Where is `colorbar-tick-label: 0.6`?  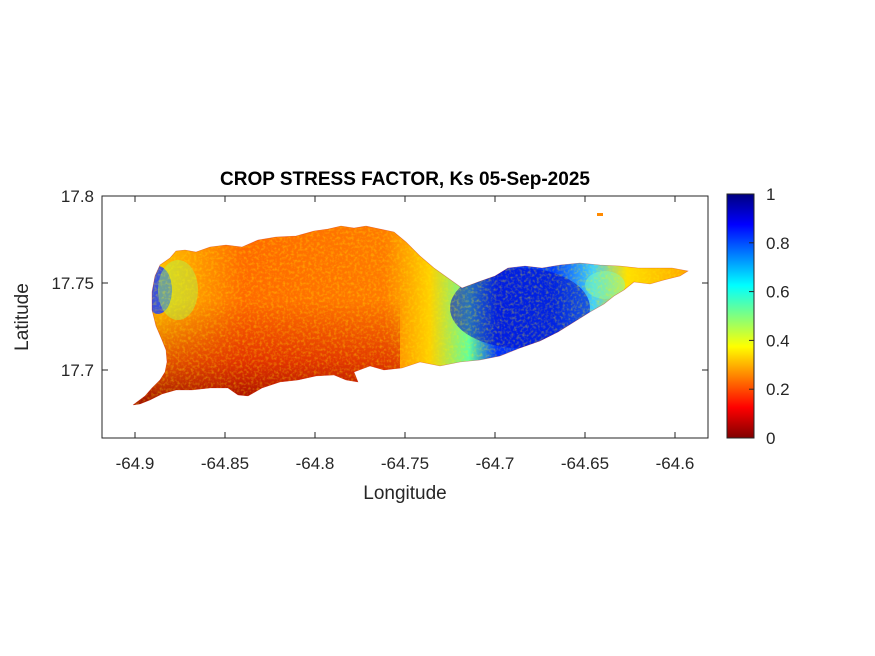
colorbar-tick-label: 0.6 is located at coordinates (778, 292).